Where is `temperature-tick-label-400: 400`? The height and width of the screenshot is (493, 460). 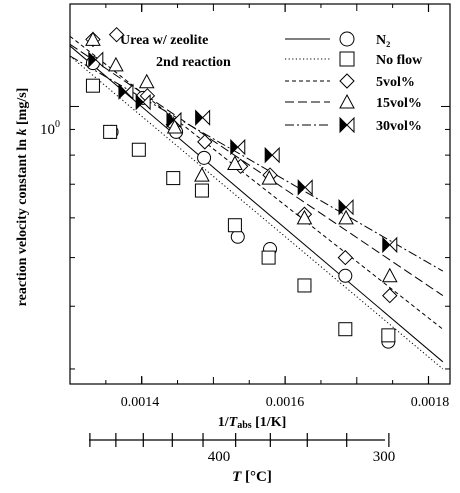 temperature-tick-label-400: 400 is located at coordinates (219, 457).